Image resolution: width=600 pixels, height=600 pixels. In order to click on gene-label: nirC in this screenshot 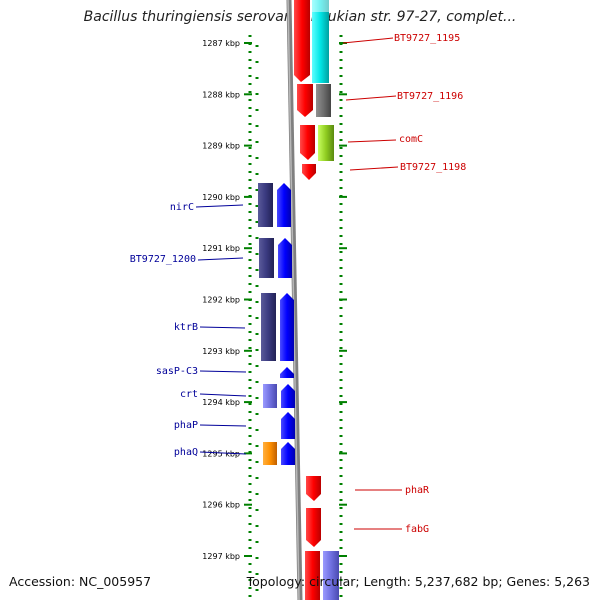, I will do `click(182, 207)`.